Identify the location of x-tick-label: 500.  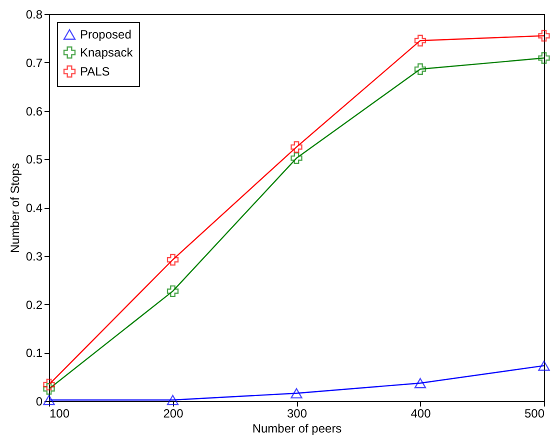
(534, 413).